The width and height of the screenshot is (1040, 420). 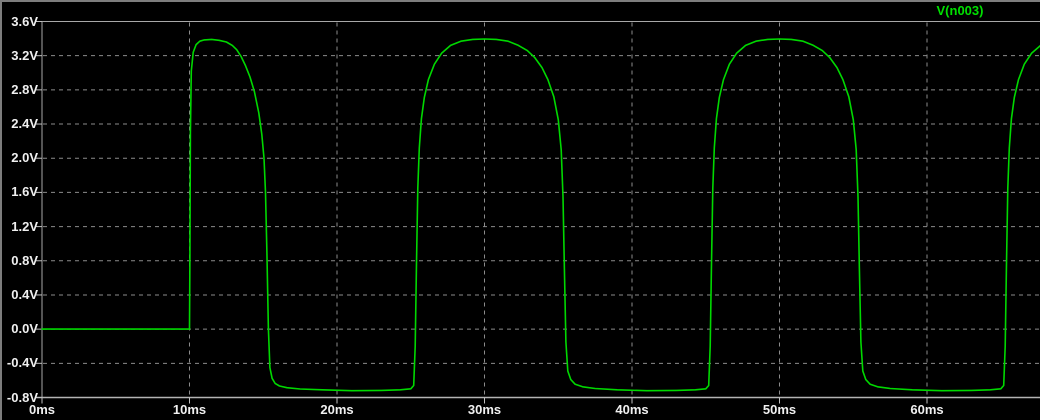 I want to click on y-axis-label: -0.4V, so click(x=22, y=363).